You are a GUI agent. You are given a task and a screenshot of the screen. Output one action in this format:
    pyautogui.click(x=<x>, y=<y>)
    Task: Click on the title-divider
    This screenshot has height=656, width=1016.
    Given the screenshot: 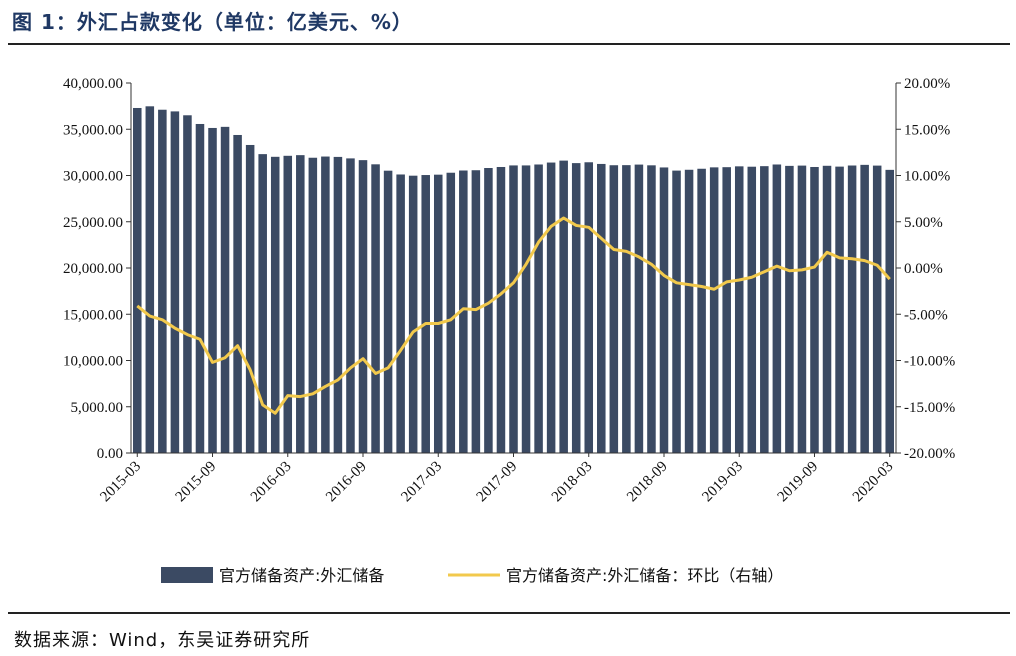 What is the action you would take?
    pyautogui.click(x=509, y=44)
    